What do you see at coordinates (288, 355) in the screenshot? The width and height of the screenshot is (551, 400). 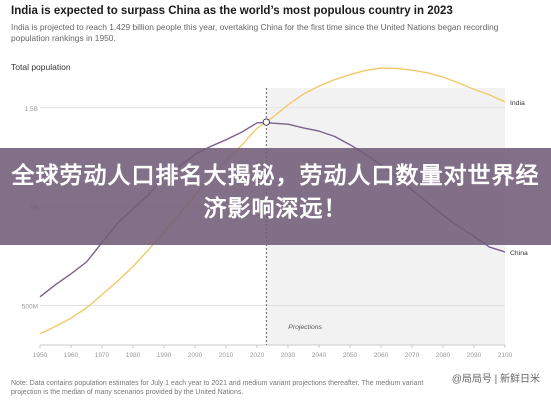 I see `x-tick-label: 2030` at bounding box center [288, 355].